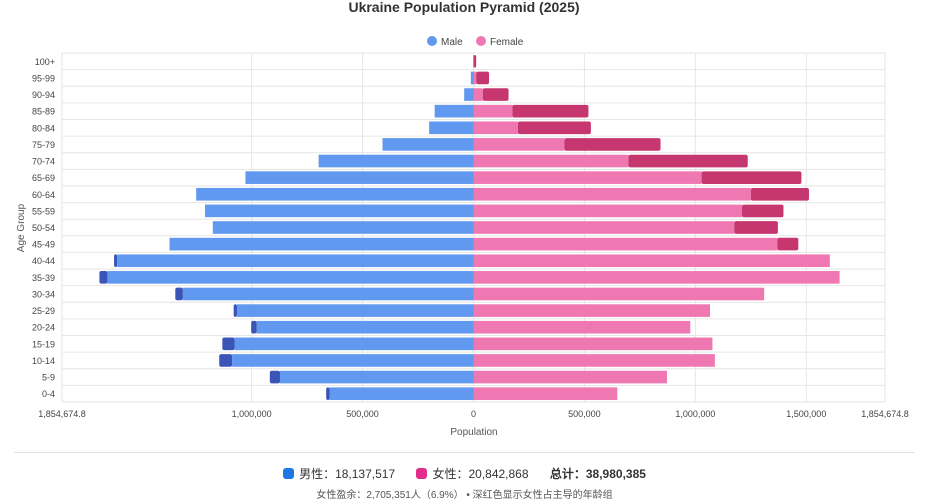  Describe the element at coordinates (432, 41) in the screenshot. I see `legend-swatch-male` at that location.